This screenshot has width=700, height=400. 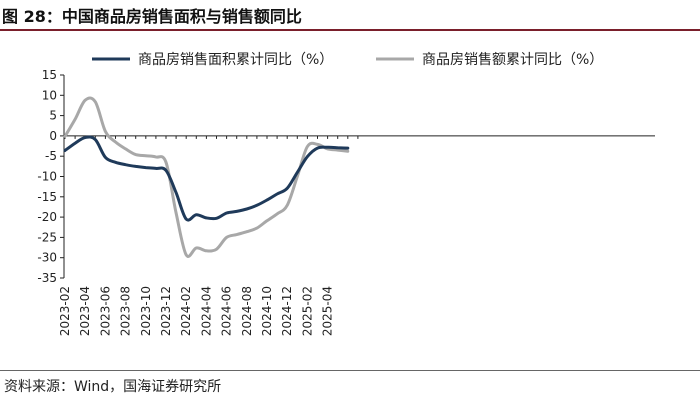 I want to click on x-tick-label: 2024-12, so click(x=287, y=311).